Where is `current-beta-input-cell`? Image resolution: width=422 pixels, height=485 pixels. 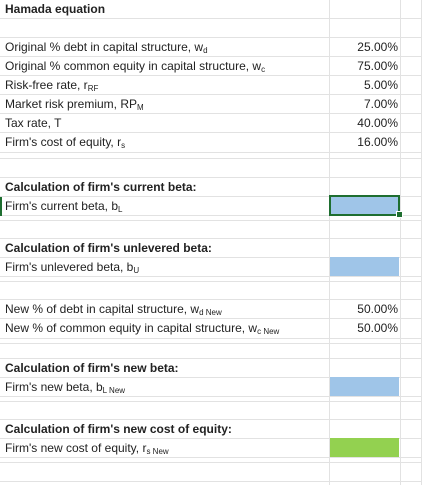 current-beta-input-cell is located at coordinates (364, 205).